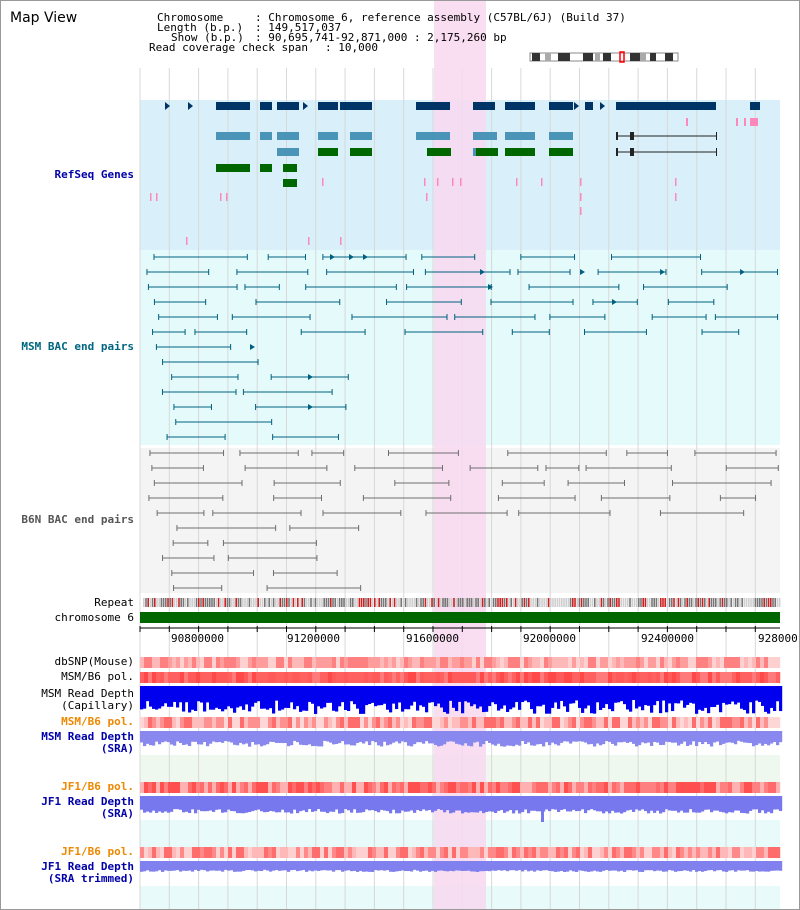  I want to click on track-label-msm-b6-pol: MSM/B6 pol., so click(97, 676).